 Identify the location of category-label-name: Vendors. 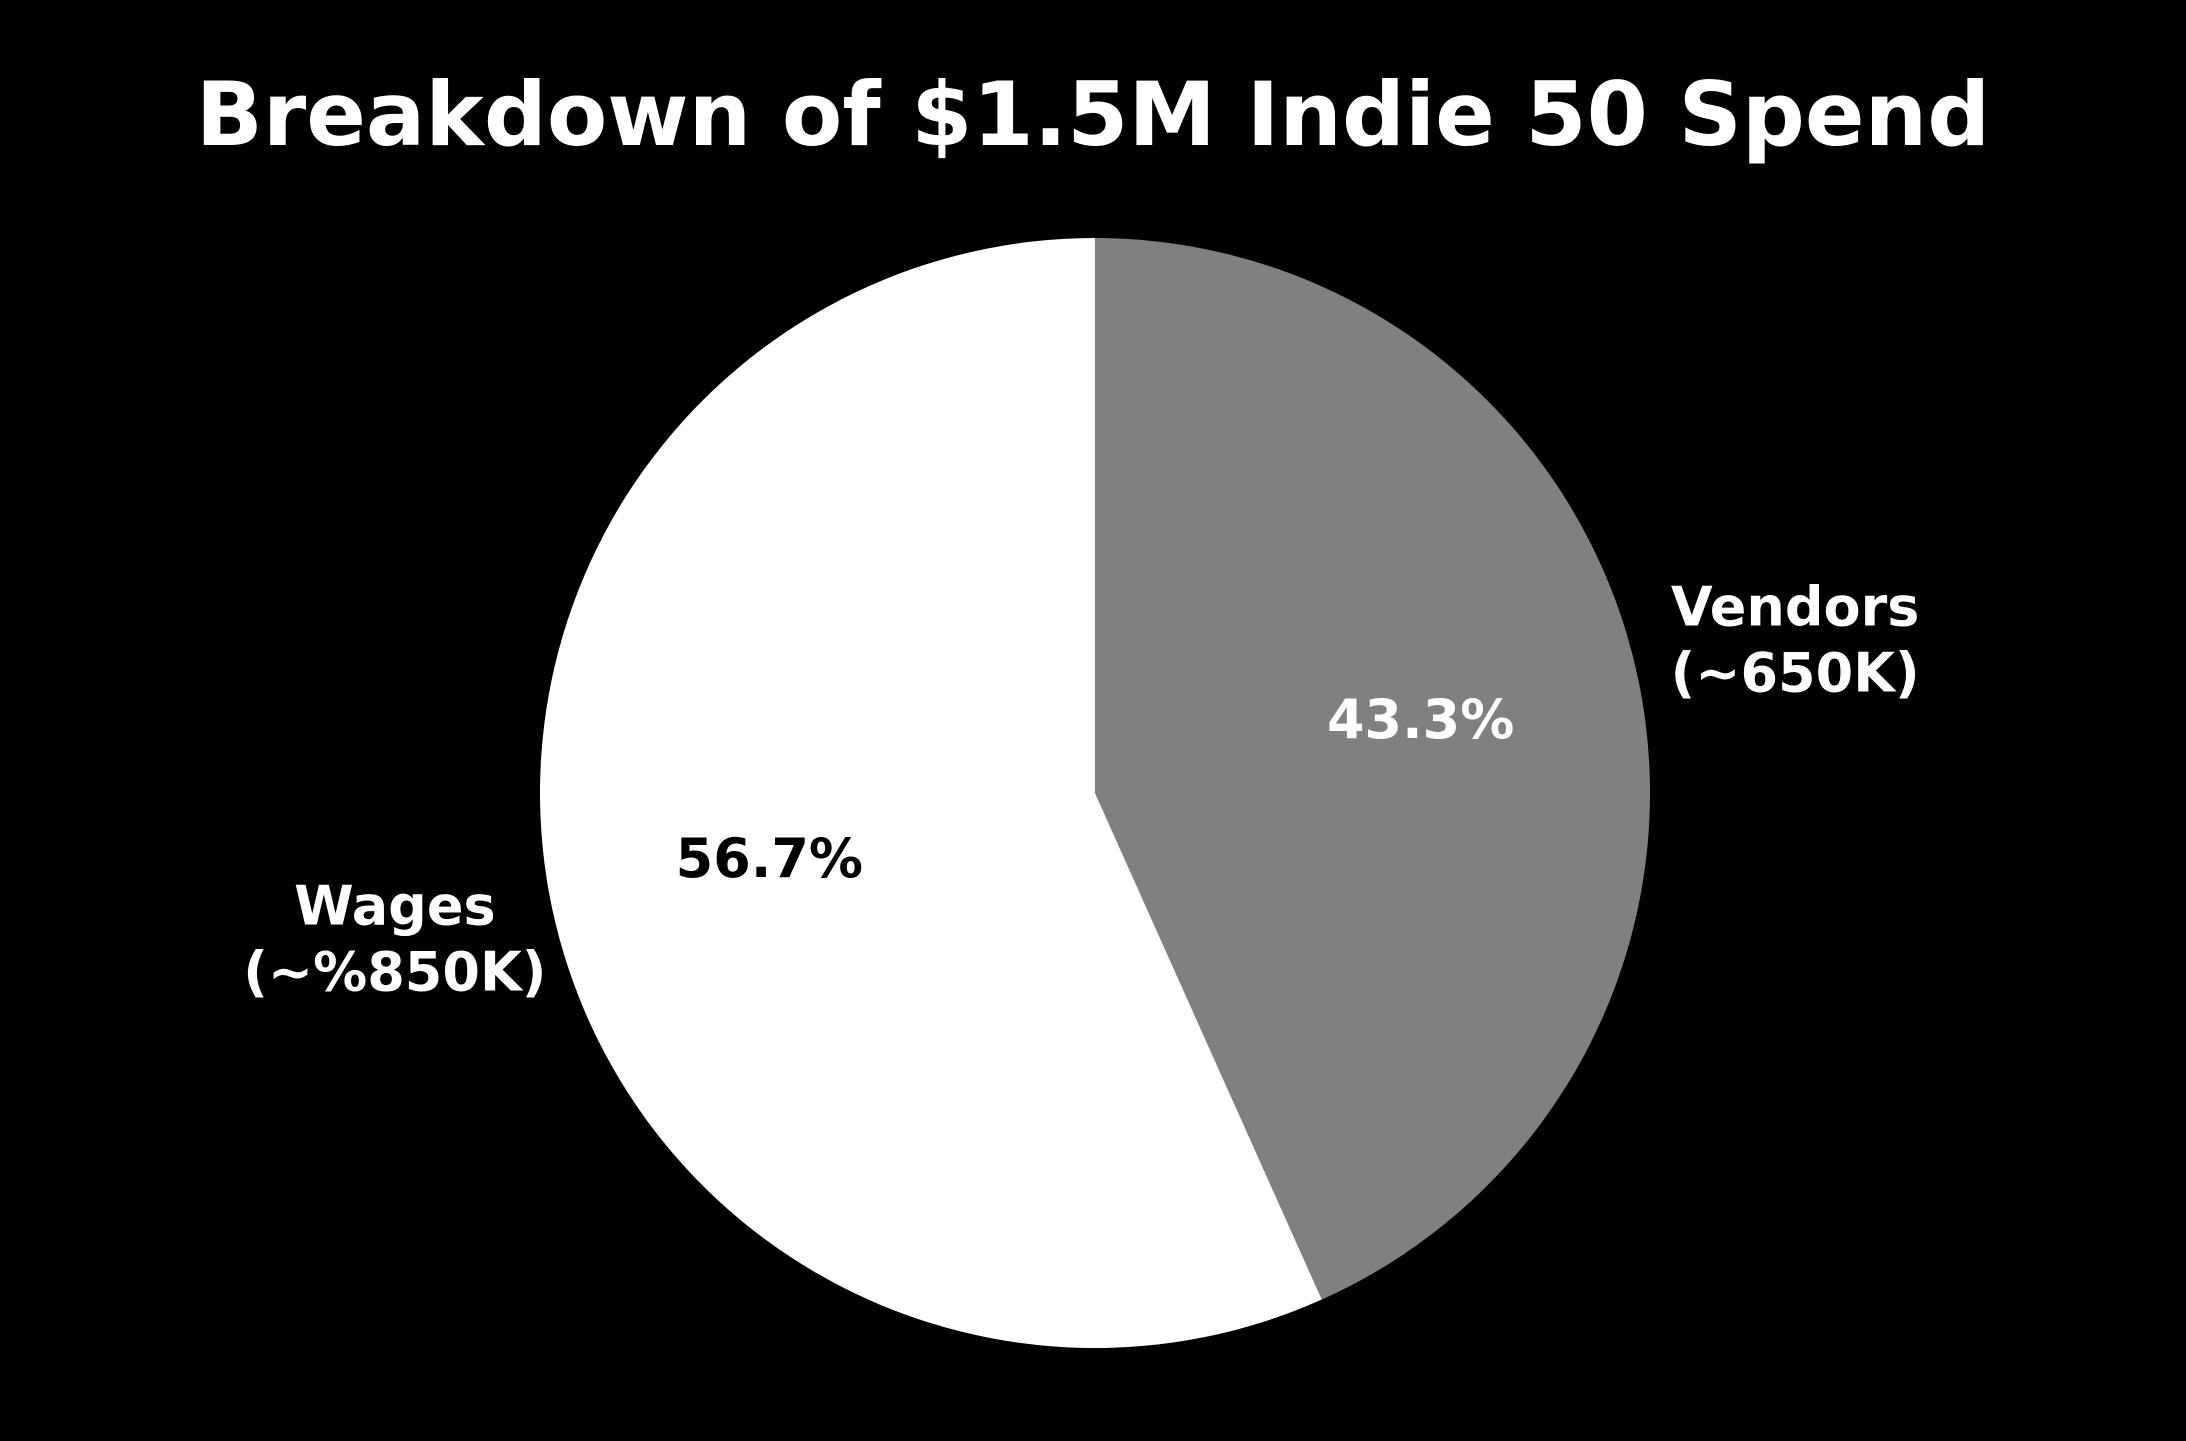
(1795, 606).